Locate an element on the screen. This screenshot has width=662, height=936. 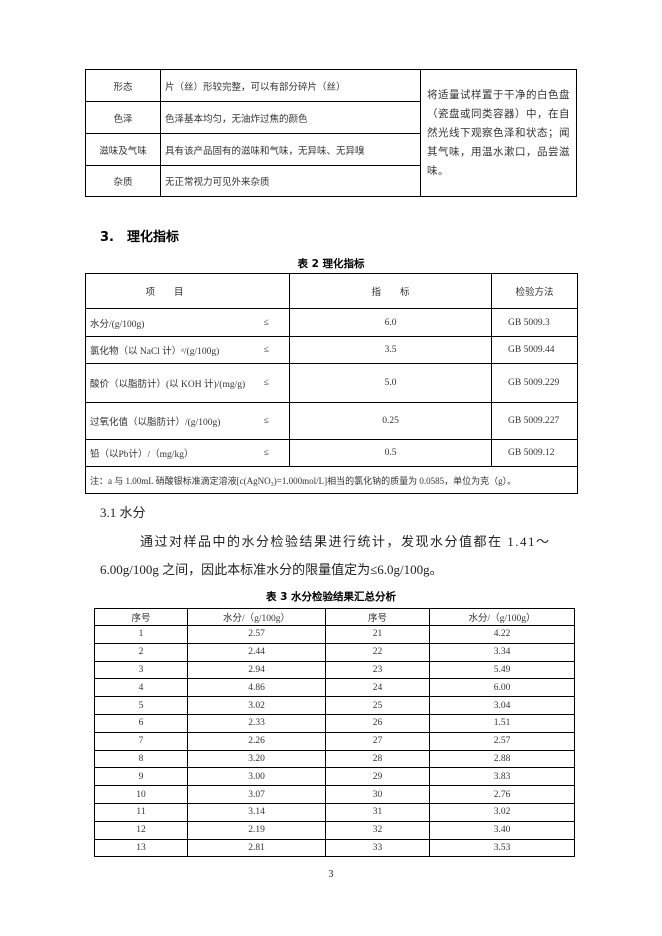
seq-cell: 32 is located at coordinates (377, 830).